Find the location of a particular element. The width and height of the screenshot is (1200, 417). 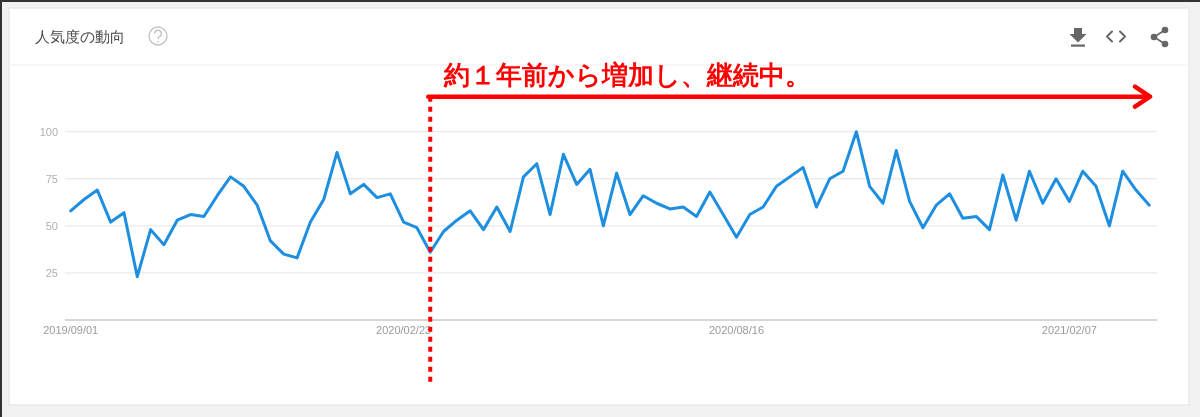

y-tick-label: 75 is located at coordinates (51, 178).